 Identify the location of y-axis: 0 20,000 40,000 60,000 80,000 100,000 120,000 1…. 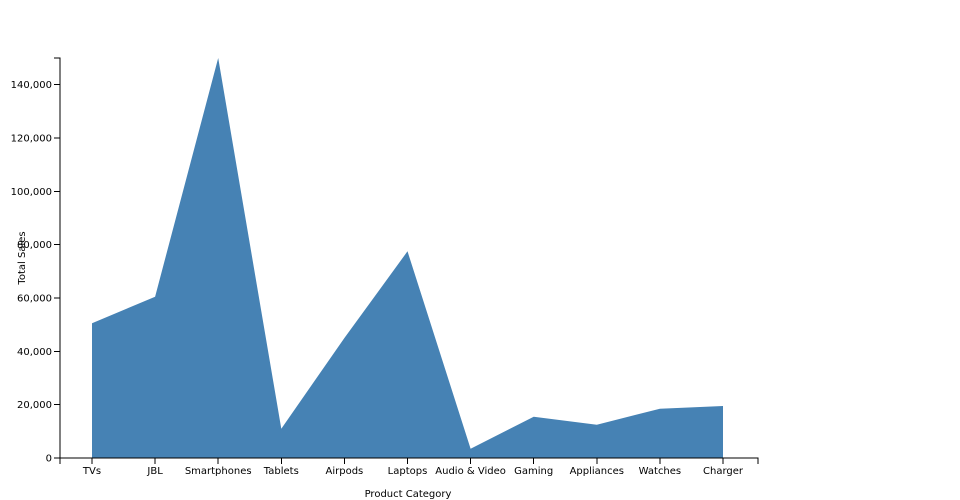
(36, 261).